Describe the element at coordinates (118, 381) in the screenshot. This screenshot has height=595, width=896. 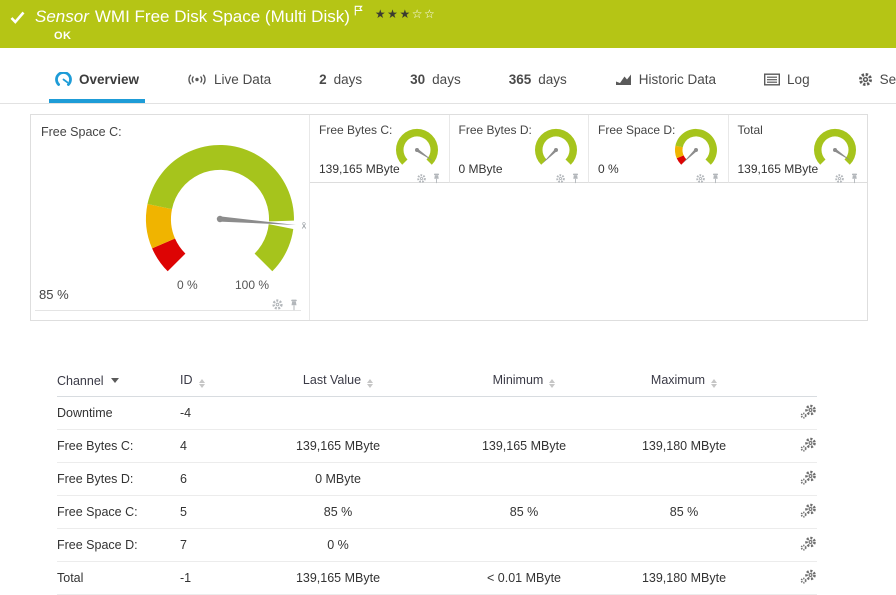
I see `column-header-channel: Channel` at that location.